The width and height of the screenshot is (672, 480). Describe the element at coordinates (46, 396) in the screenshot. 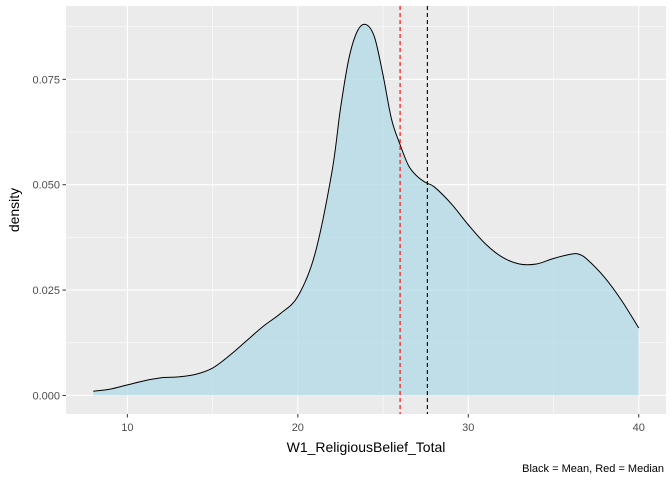

I see `y-tick-label: 0.000` at that location.